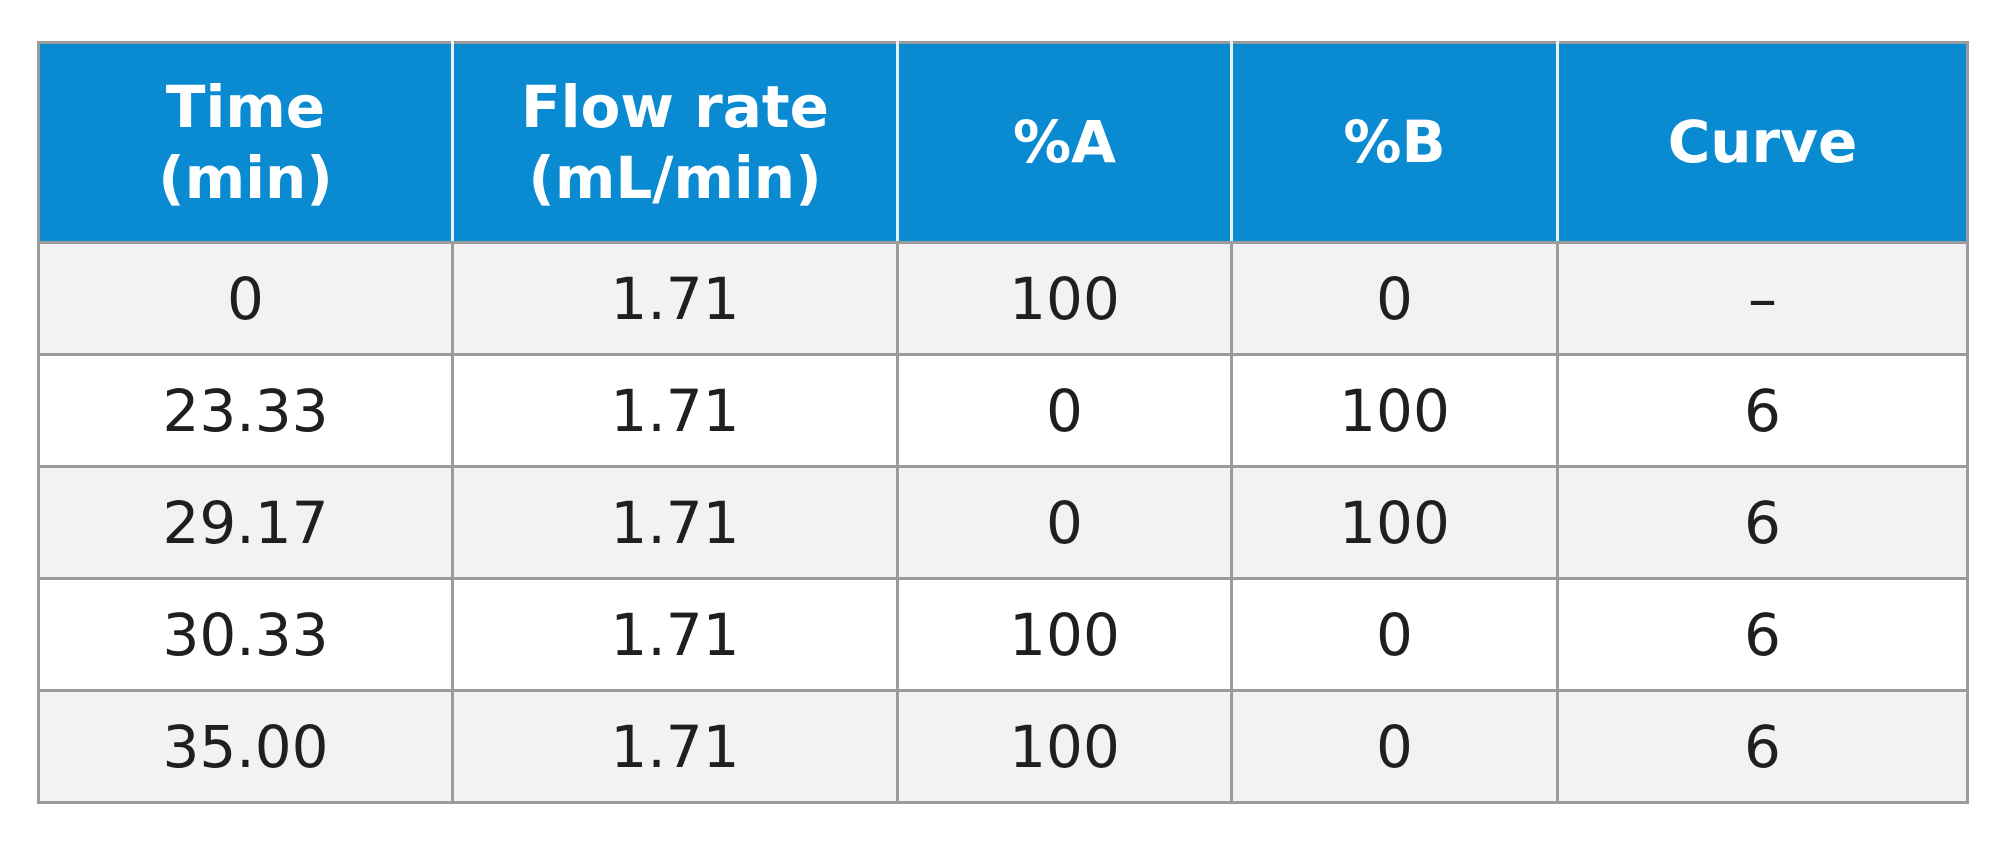 This screenshot has height=841, width=2000. I want to click on cell-time: 30.33, so click(245, 634).